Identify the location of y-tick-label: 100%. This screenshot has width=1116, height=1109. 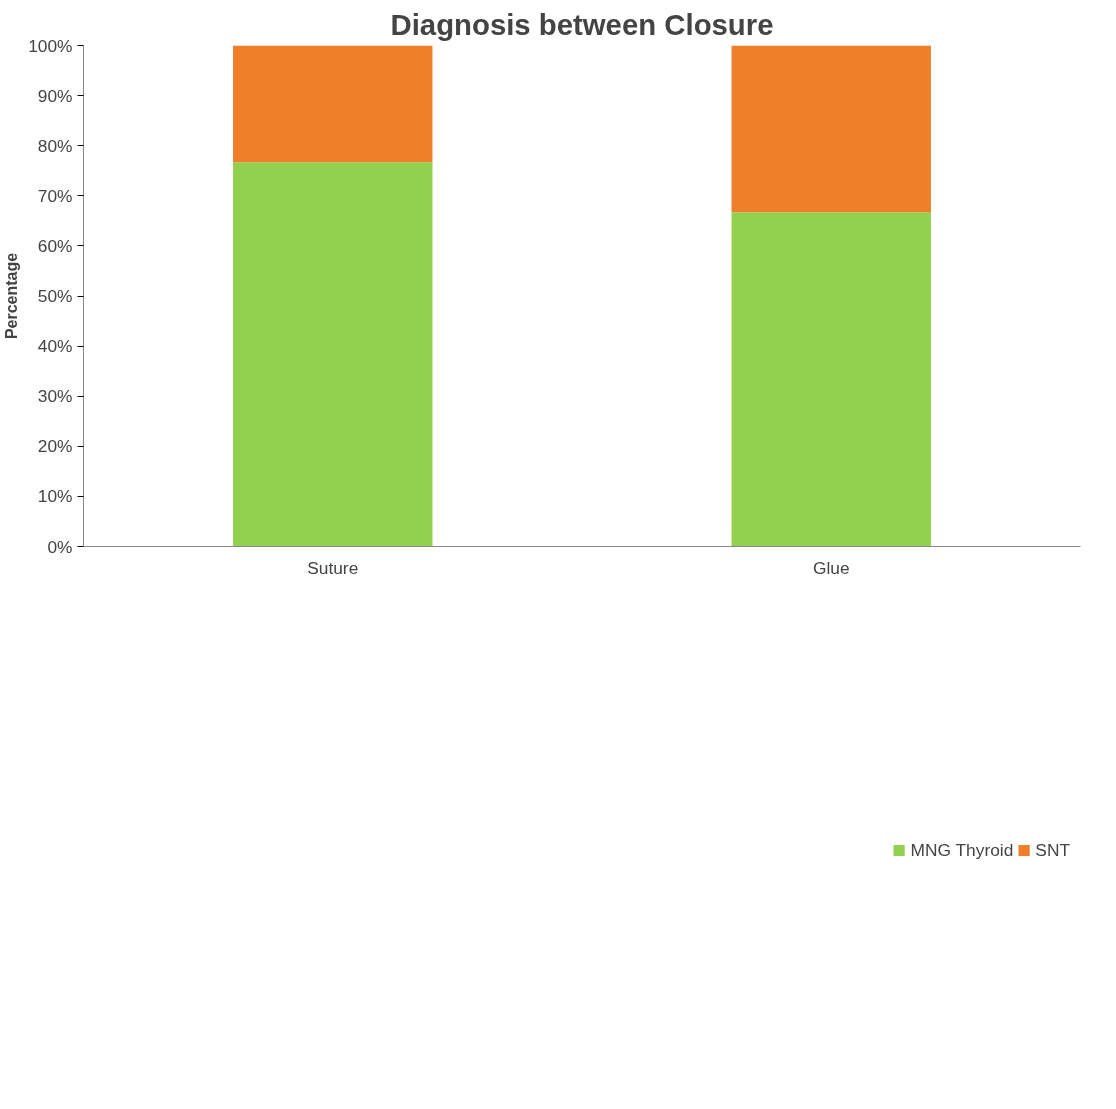
(50, 45).